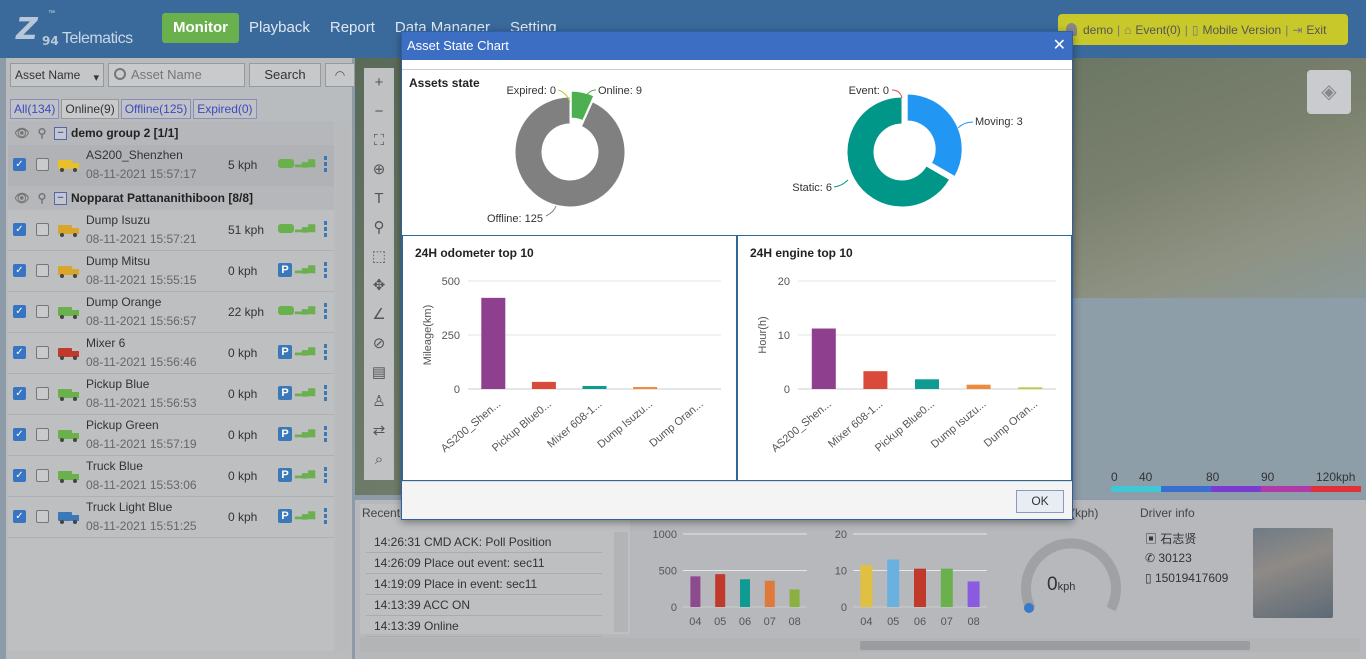 The width and height of the screenshot is (1366, 659). What do you see at coordinates (379, 169) in the screenshot?
I see `locate-icon: ⊕` at bounding box center [379, 169].